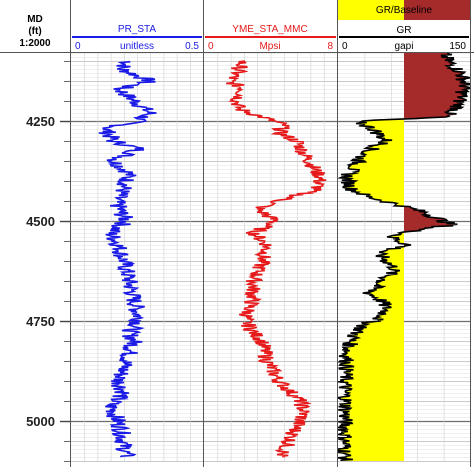 Image resolution: width=474 pixels, height=467 pixels. I want to click on depth-header-md: MD, so click(35, 19).